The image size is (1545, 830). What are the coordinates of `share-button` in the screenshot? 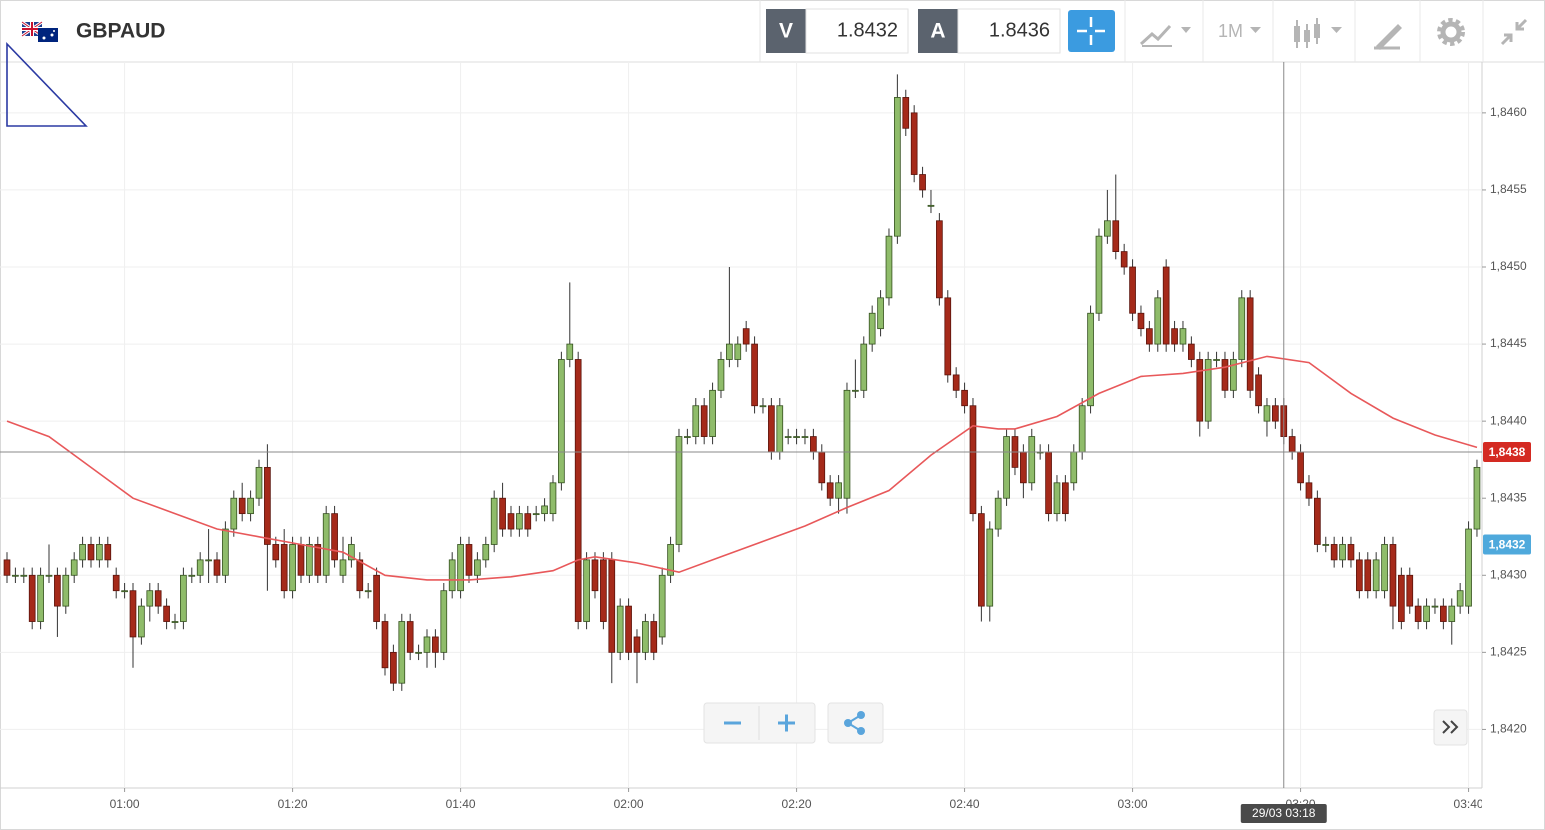 It's located at (855, 723).